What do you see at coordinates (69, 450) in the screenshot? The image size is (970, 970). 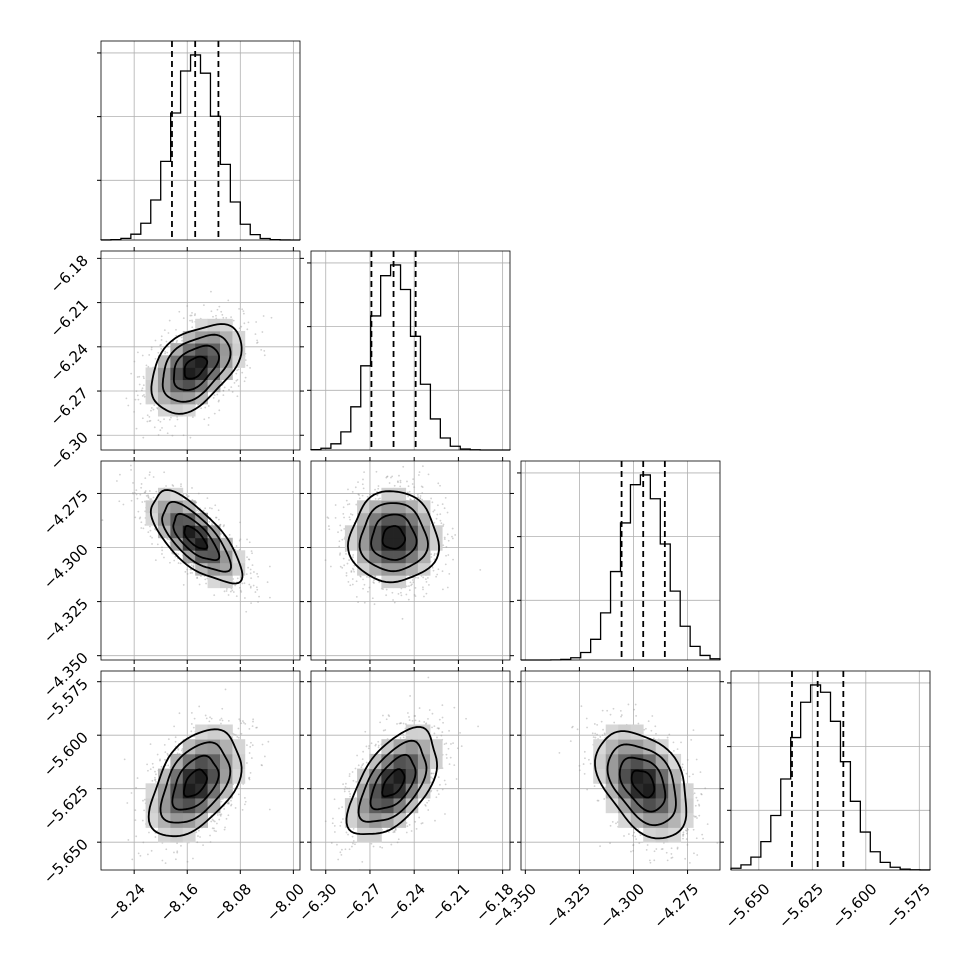 I see `y-tick-label: −6.30` at bounding box center [69, 450].